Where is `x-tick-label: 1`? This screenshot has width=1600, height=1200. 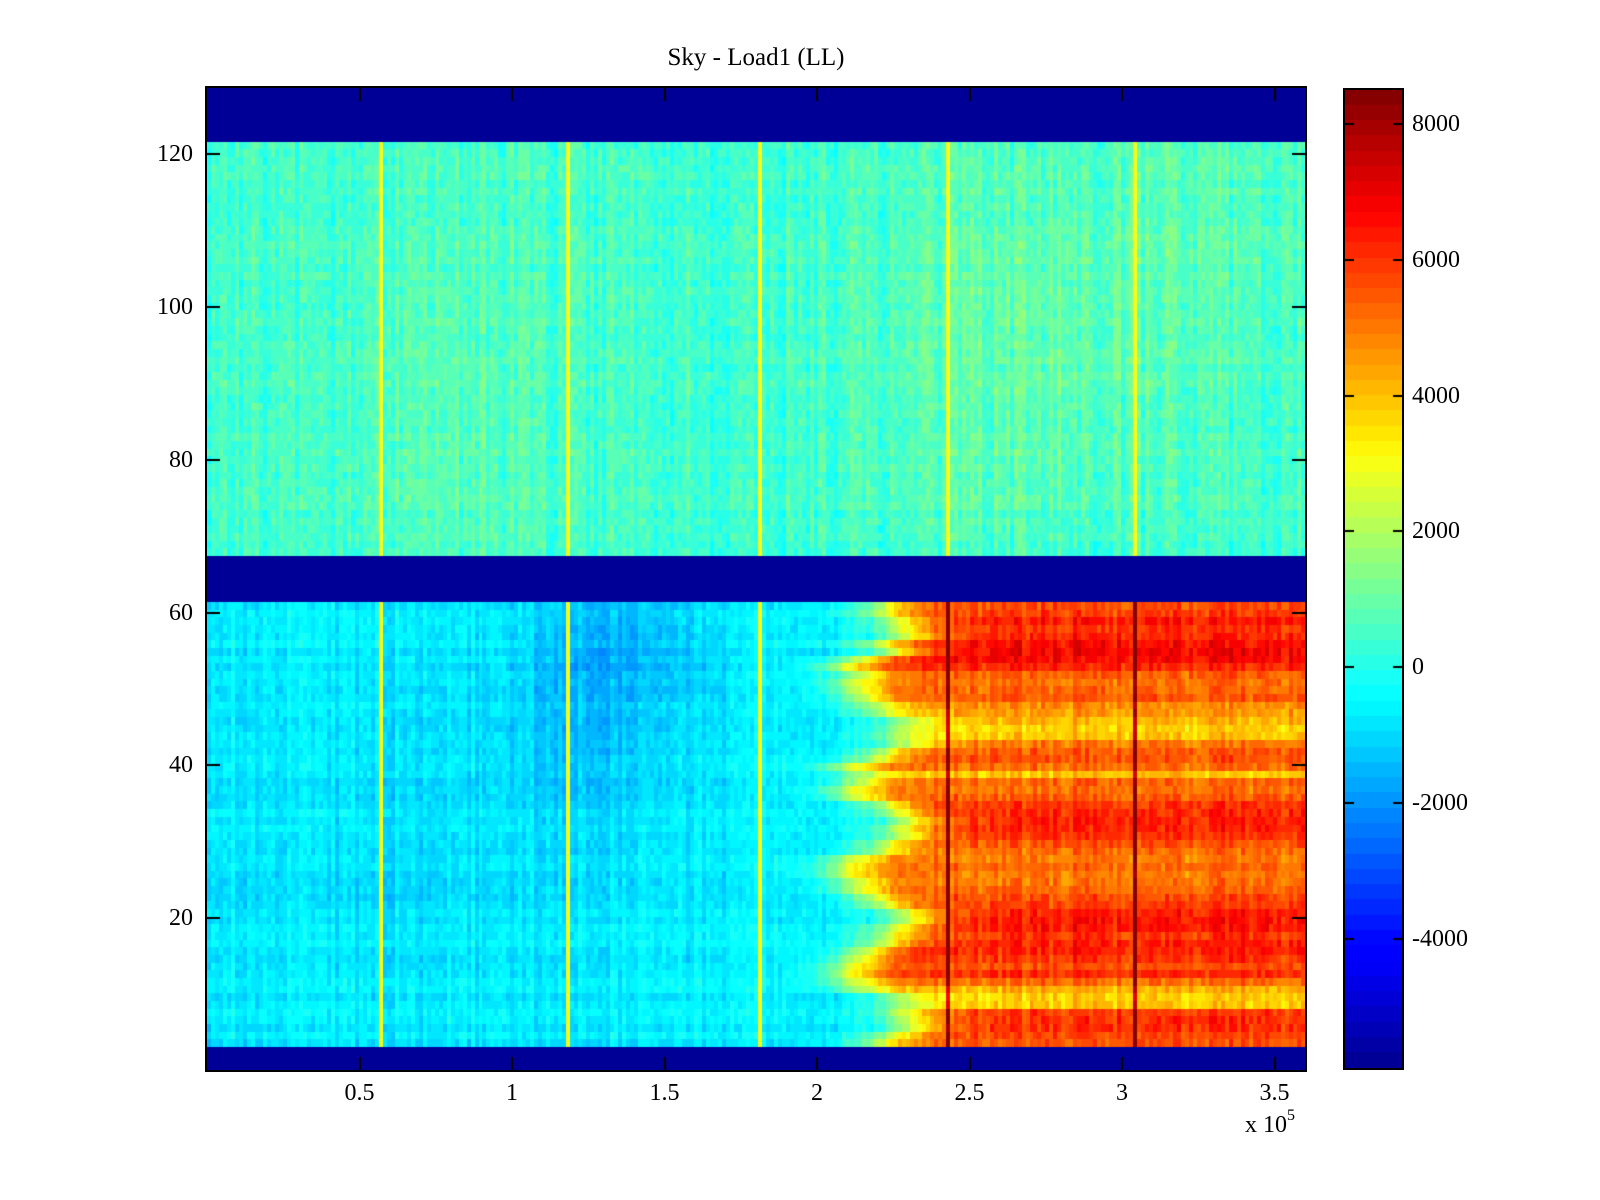 x-tick-label: 1 is located at coordinates (512, 1093).